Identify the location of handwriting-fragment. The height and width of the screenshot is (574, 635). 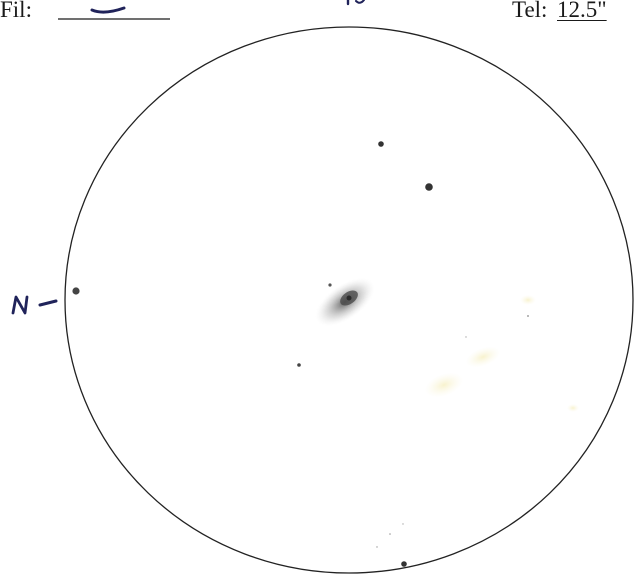
(360, 2).